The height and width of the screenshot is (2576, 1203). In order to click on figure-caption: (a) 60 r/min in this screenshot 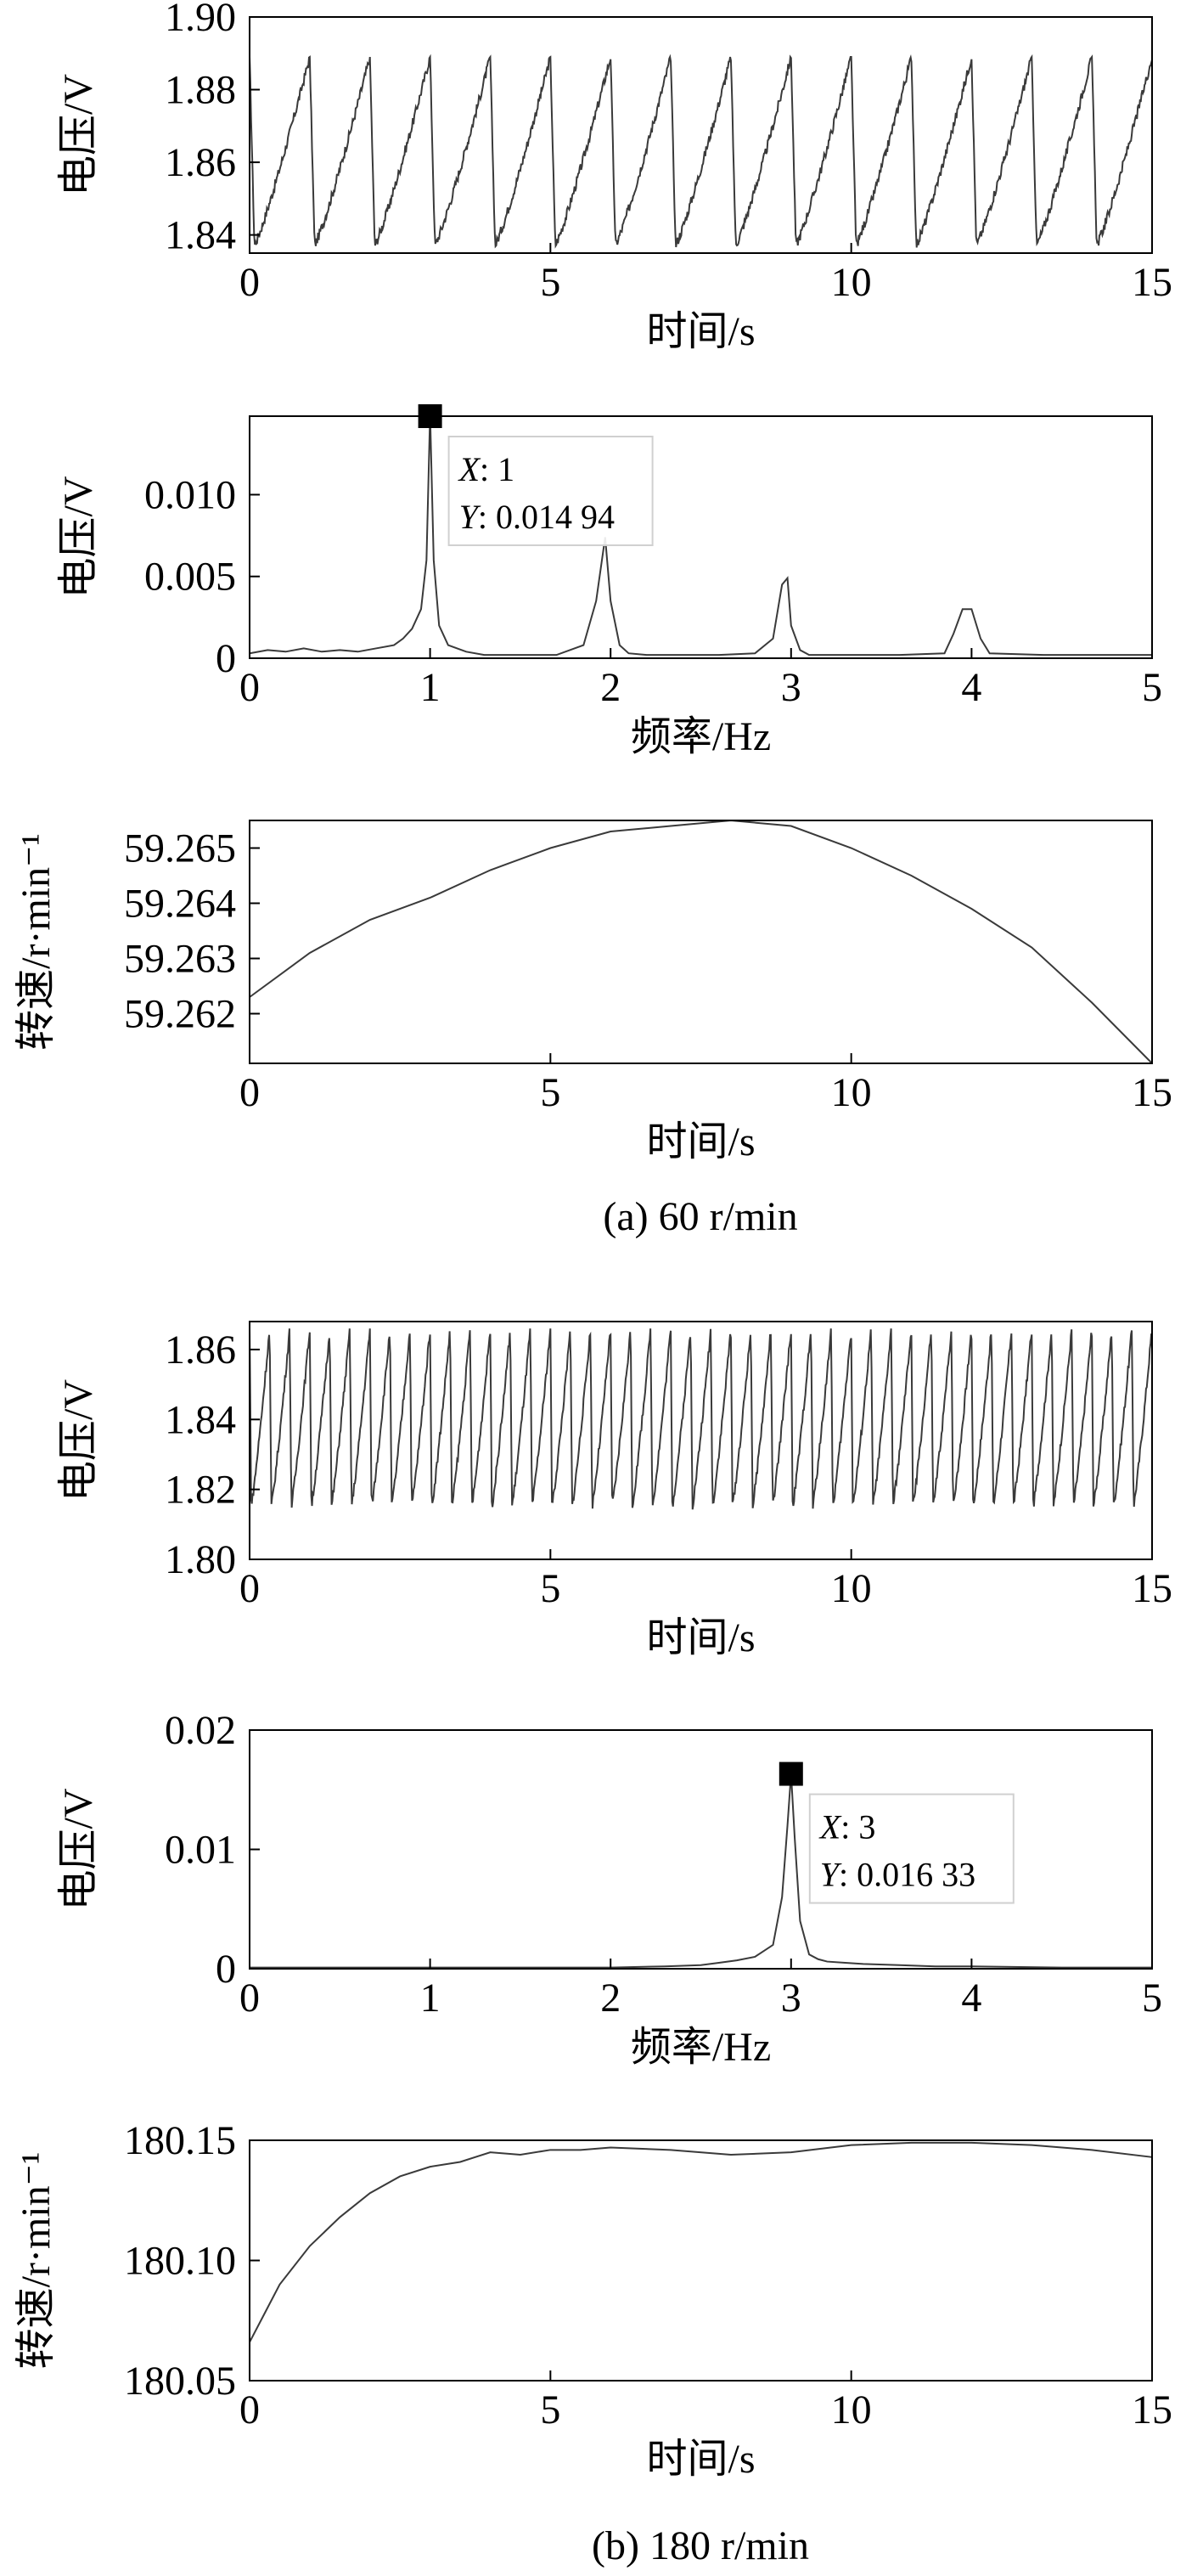, I will do `click(700, 1216)`.